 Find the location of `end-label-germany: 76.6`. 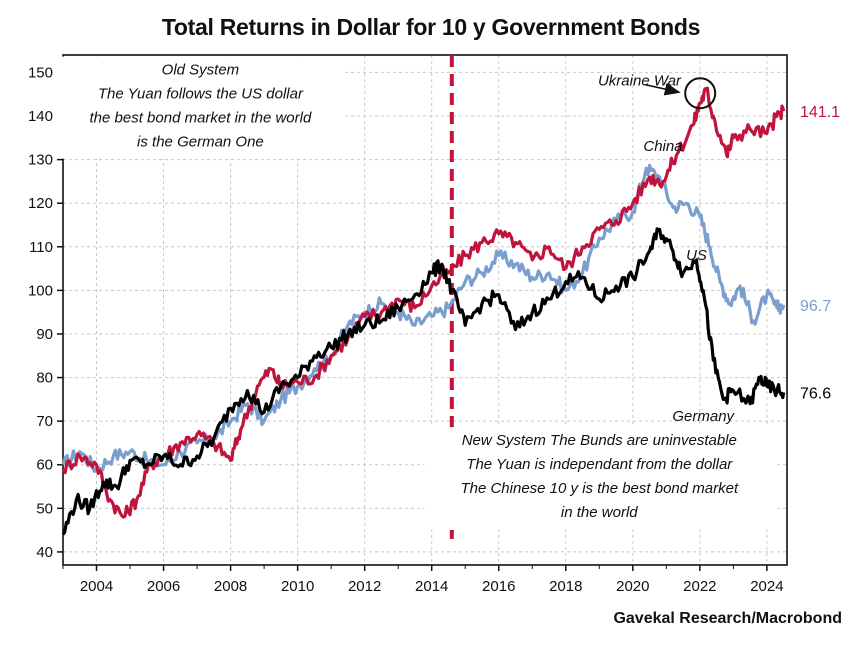

end-label-germany: 76.6 is located at coordinates (815, 393).